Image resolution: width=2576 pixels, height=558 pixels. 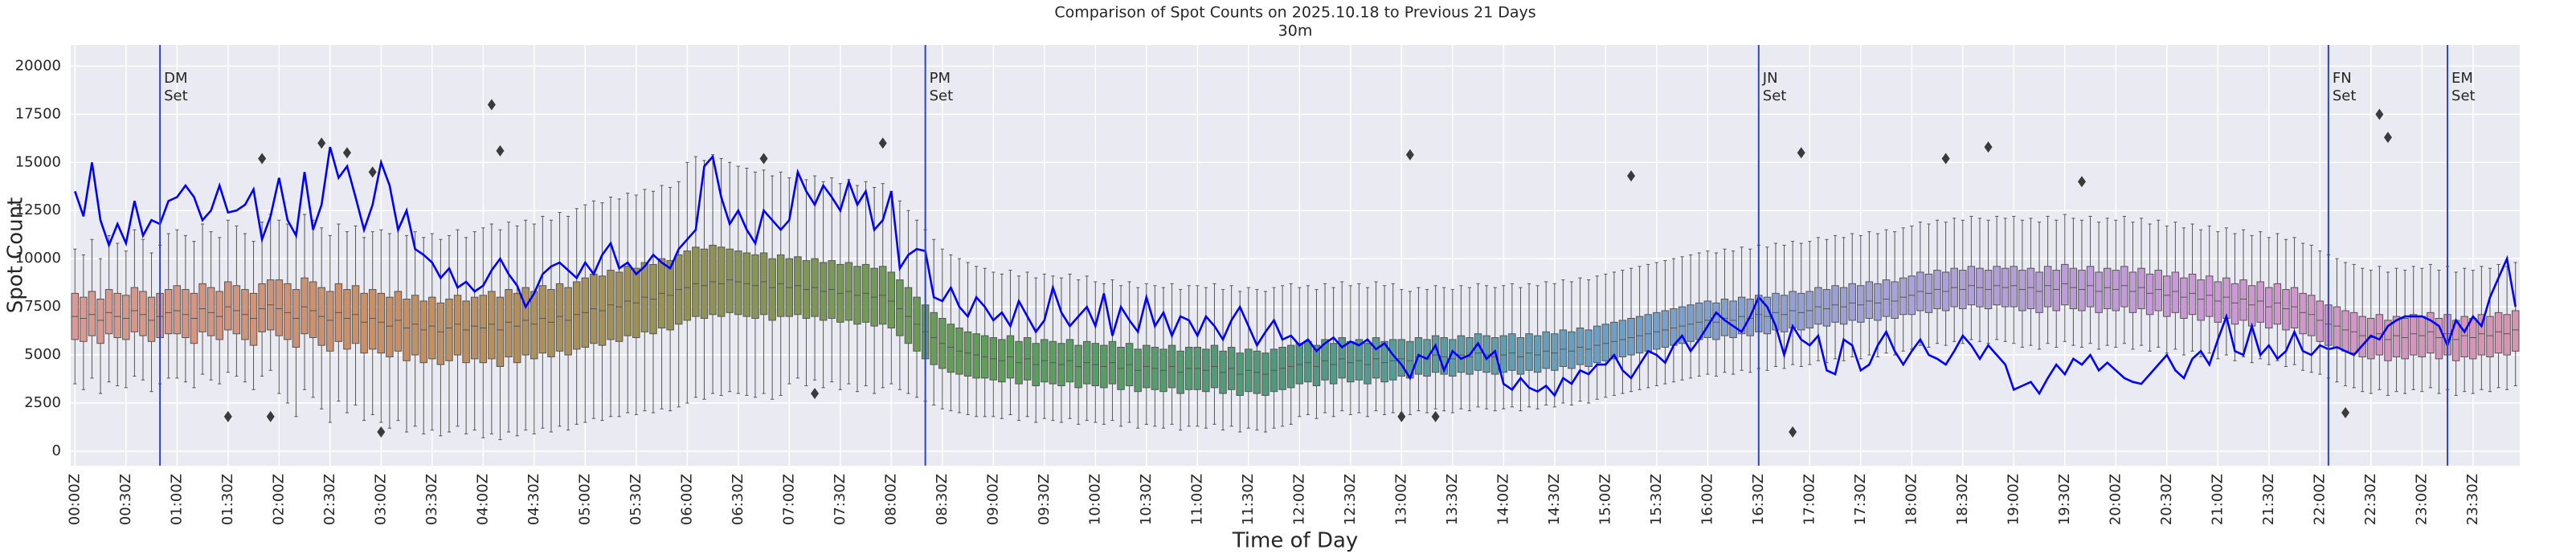 What do you see at coordinates (2319, 499) in the screenshot?
I see `x-tick-label: 22:00Z` at bounding box center [2319, 499].